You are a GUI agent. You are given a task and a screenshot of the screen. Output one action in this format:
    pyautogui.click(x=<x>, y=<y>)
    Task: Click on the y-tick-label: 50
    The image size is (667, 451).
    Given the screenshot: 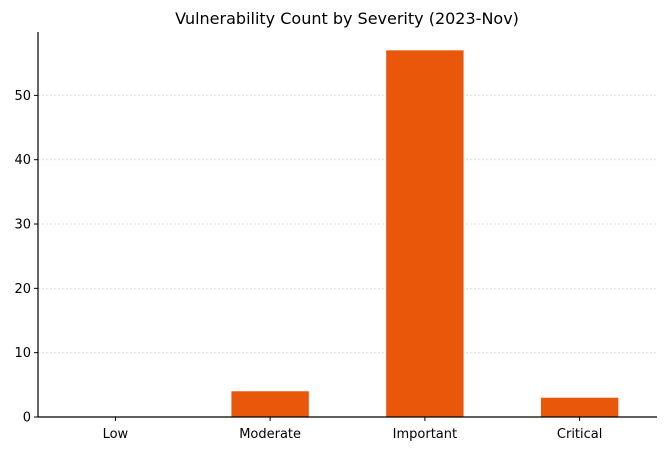 What is the action you would take?
    pyautogui.click(x=22, y=96)
    